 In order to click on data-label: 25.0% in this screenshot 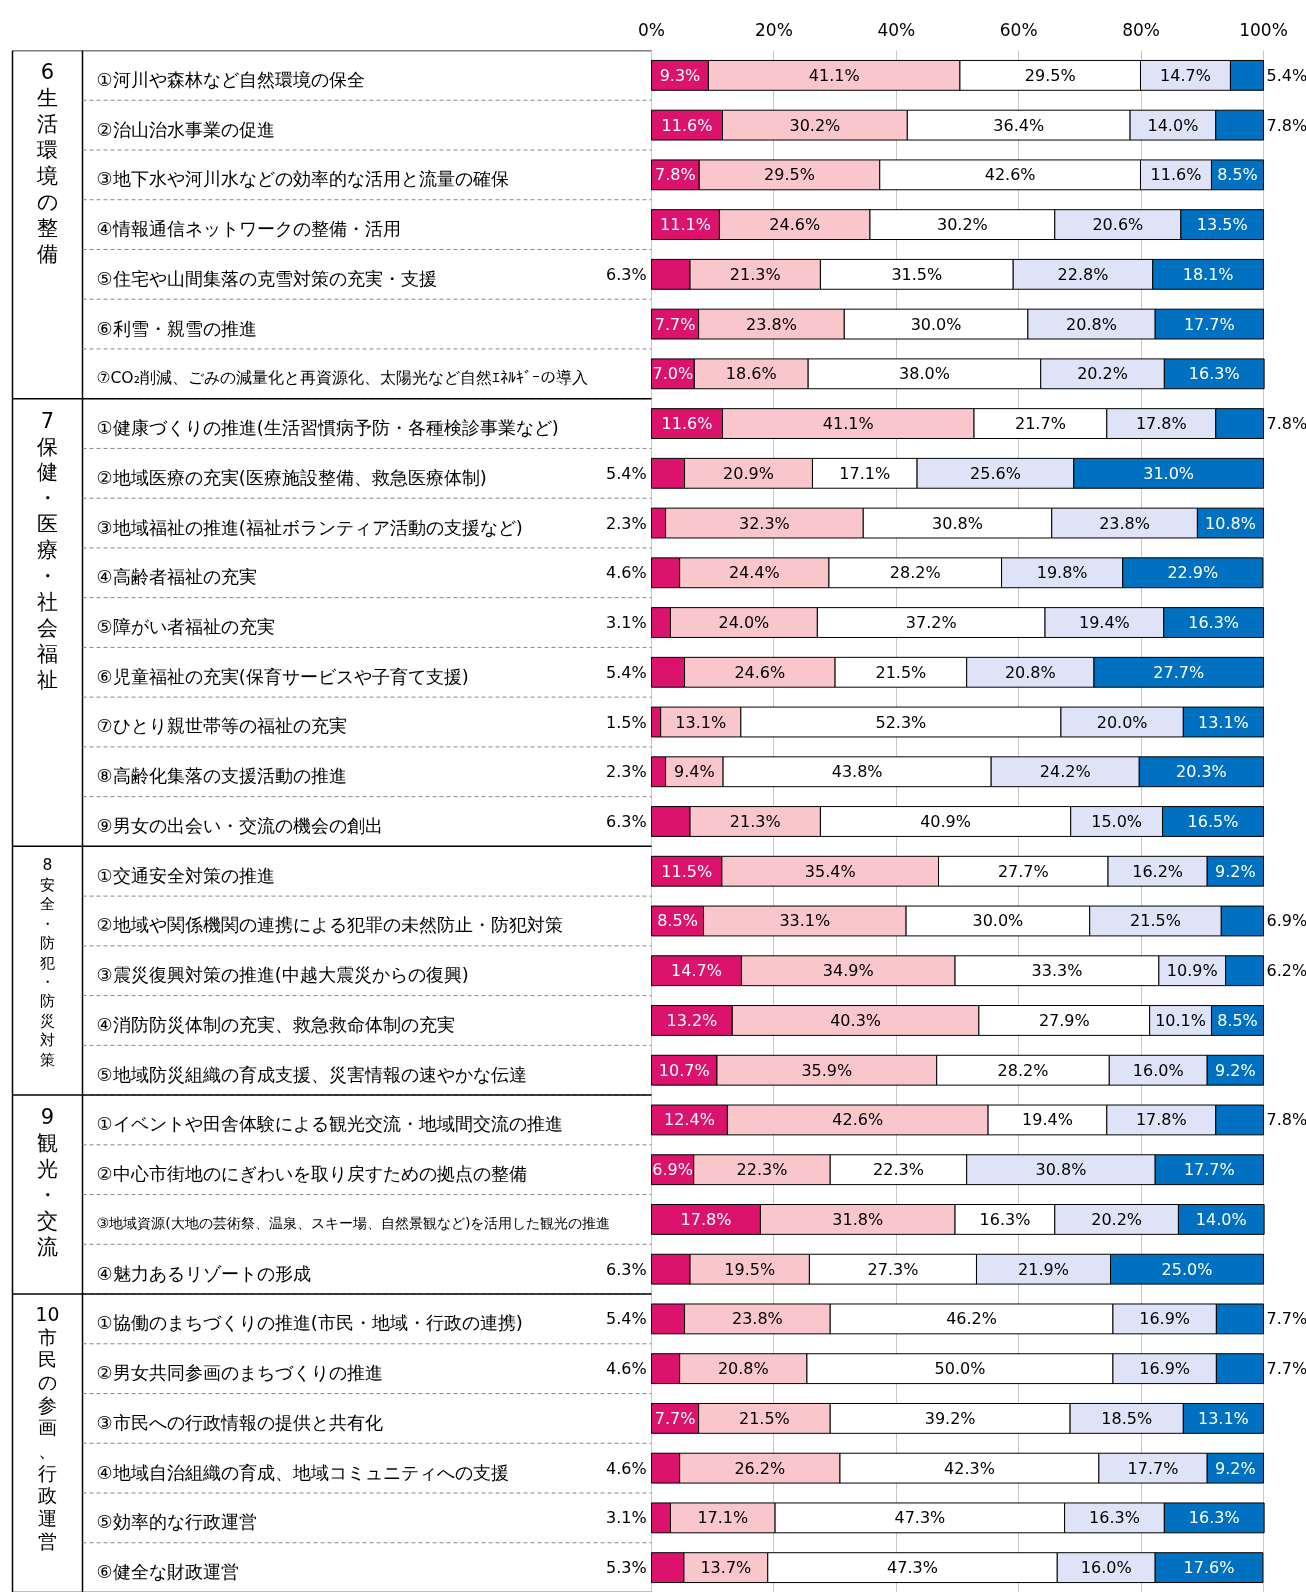, I will do `click(1187, 1269)`.